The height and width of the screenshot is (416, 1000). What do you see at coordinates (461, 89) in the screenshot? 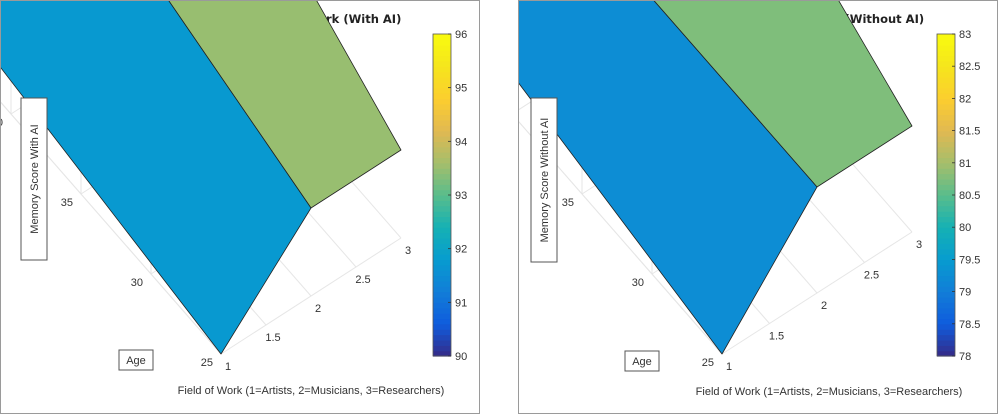
I see `colorbar-tick-label: 95` at bounding box center [461, 89].